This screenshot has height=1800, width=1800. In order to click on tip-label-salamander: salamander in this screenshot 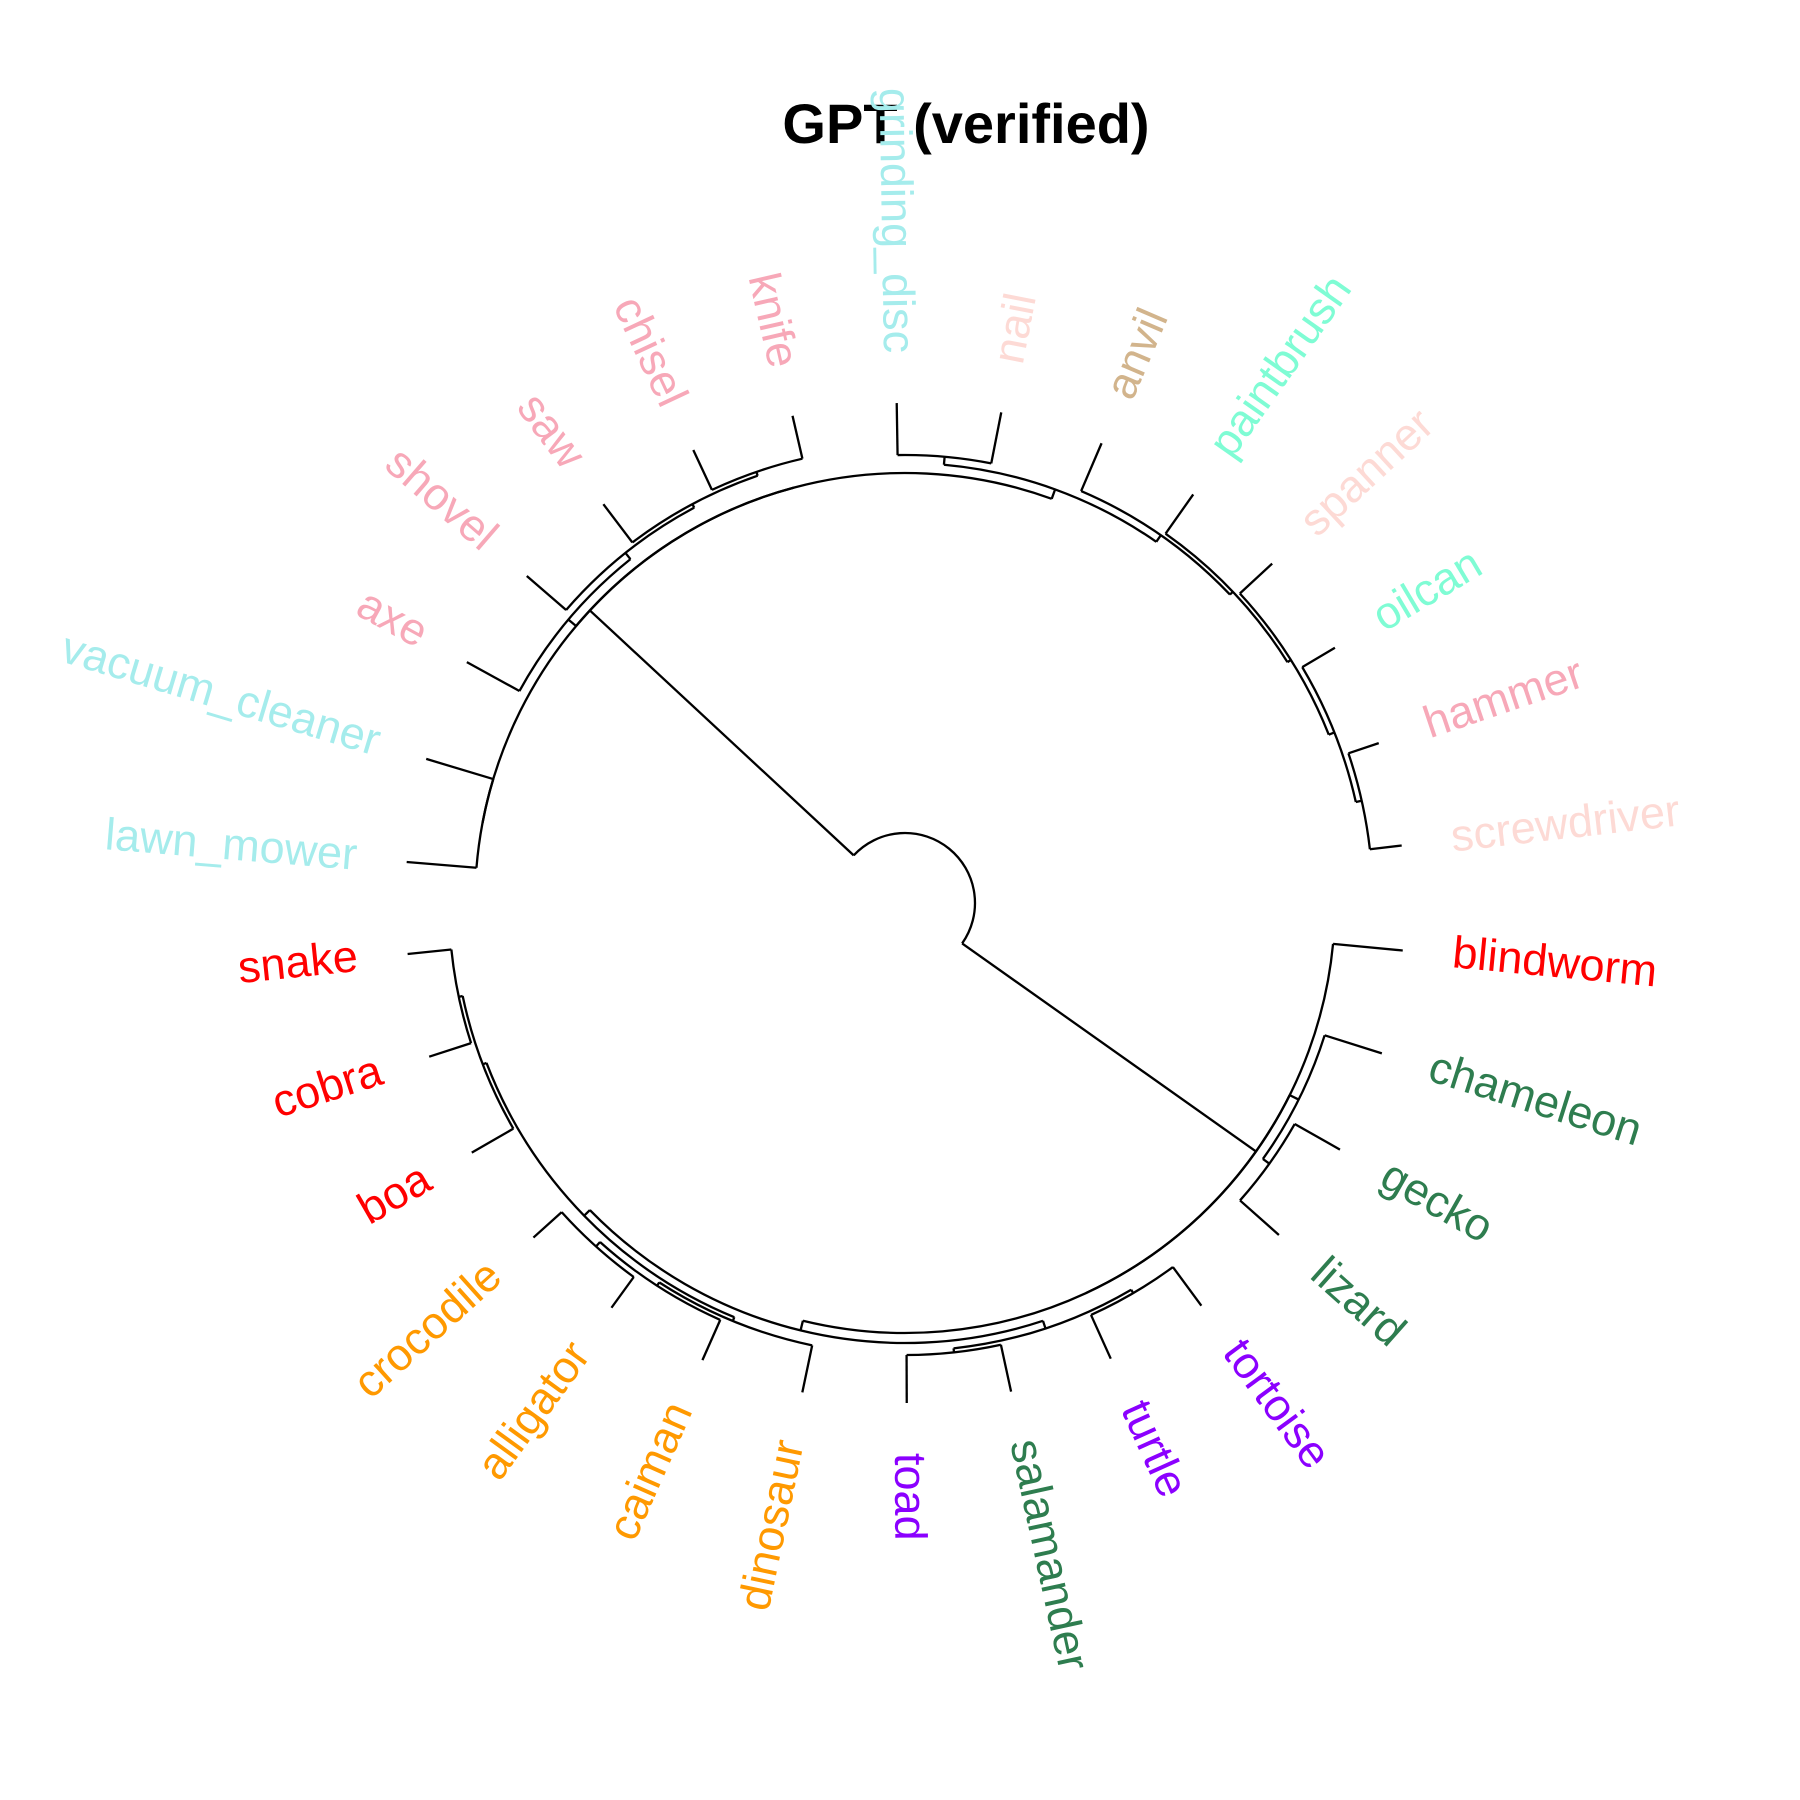, I will do `click(1050, 1554)`.